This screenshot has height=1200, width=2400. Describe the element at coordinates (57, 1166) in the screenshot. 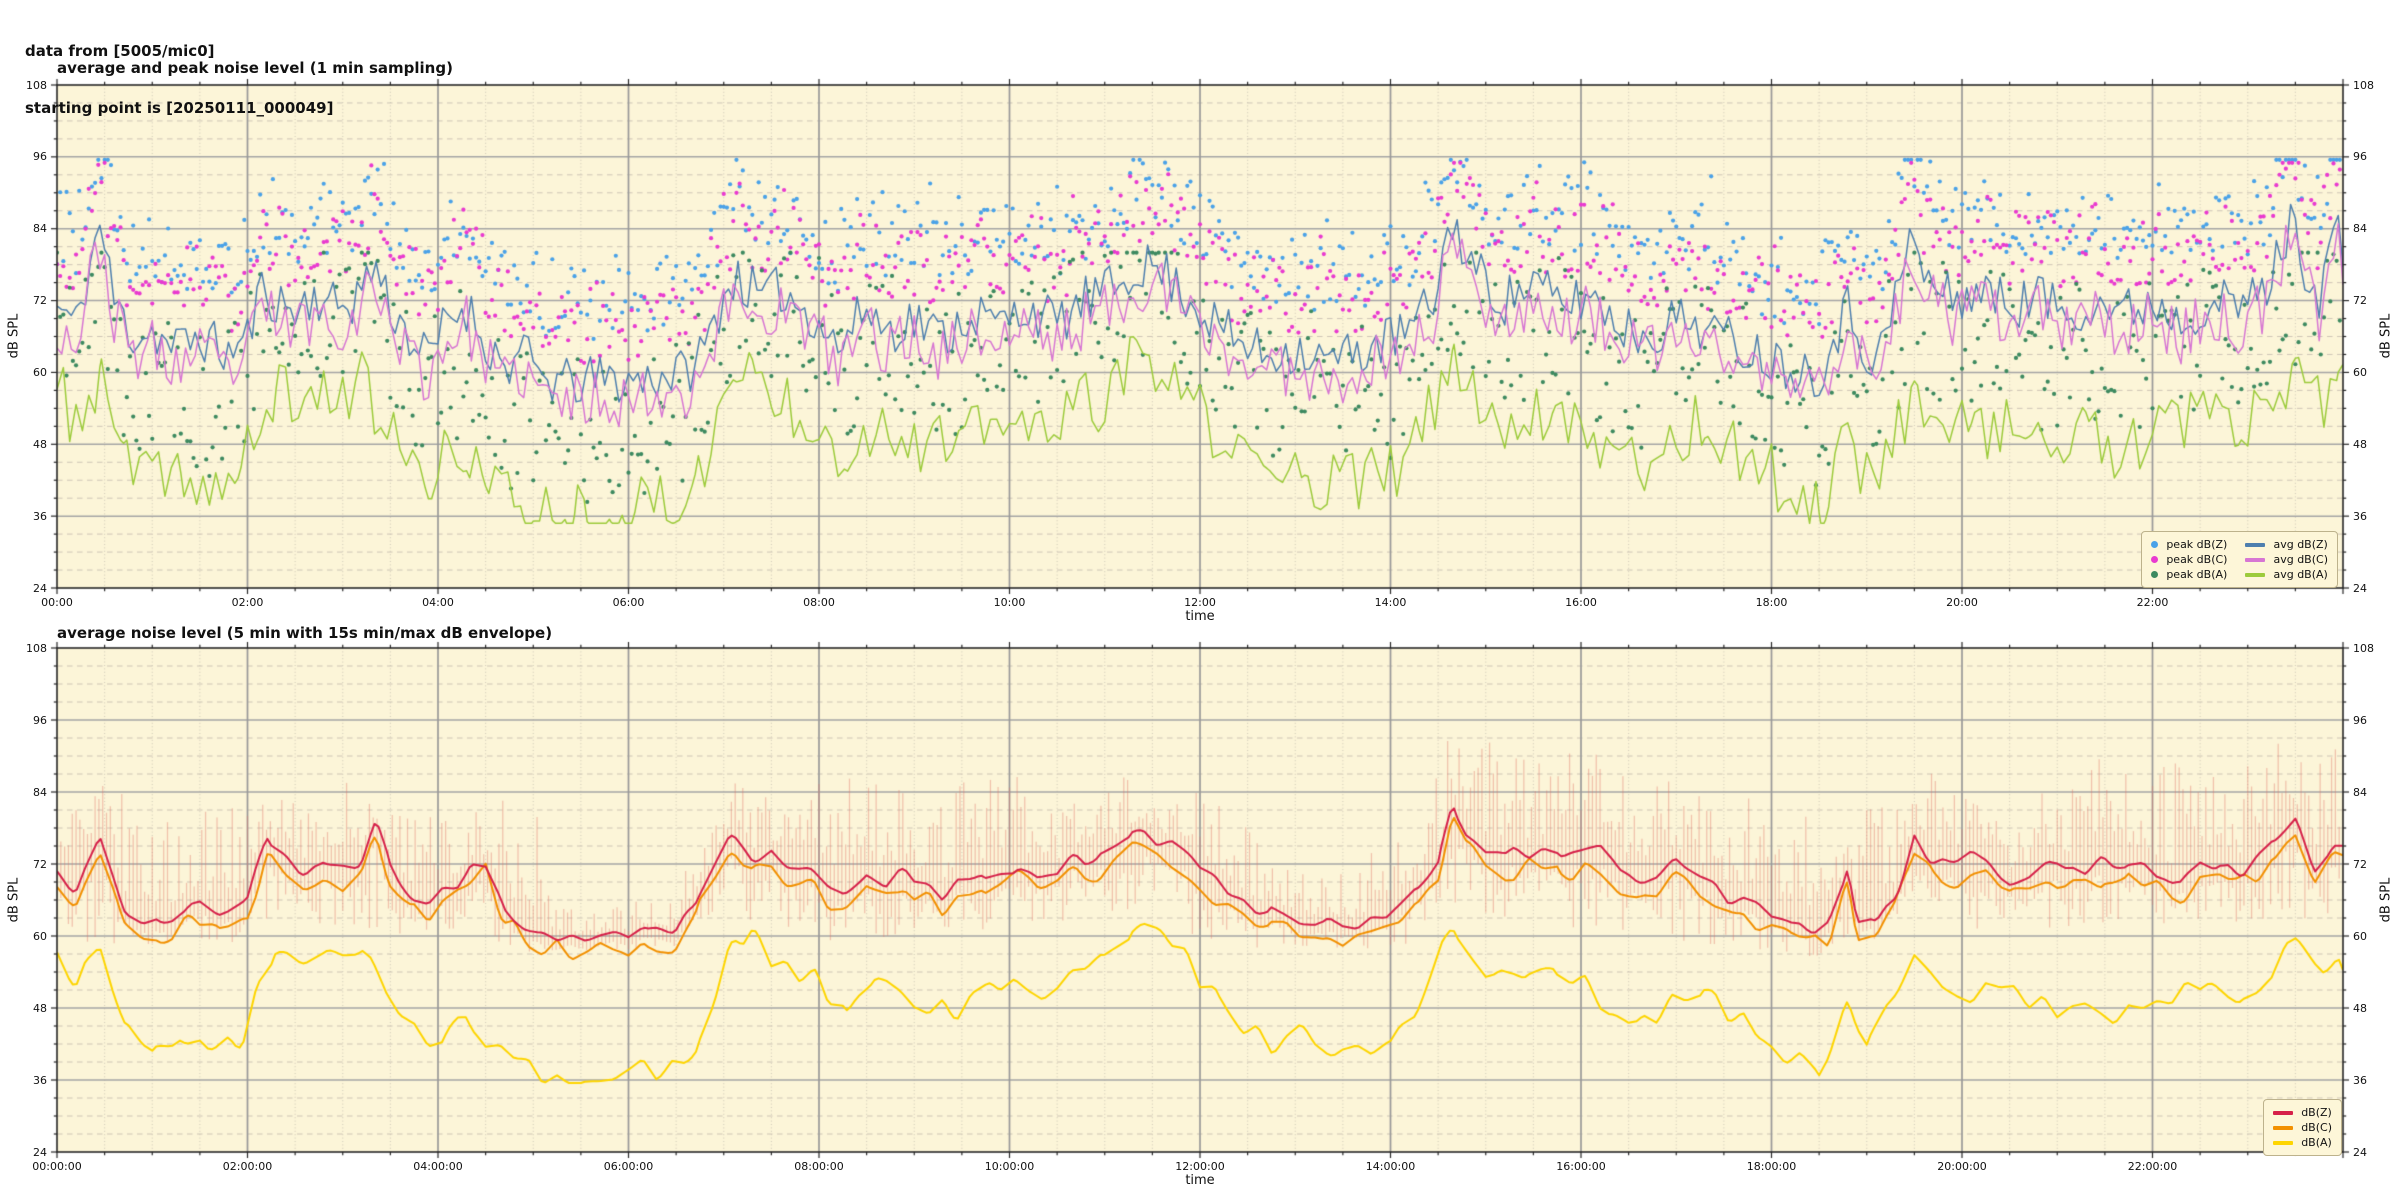

I see `x-tick-label: 00:00:00` at that location.